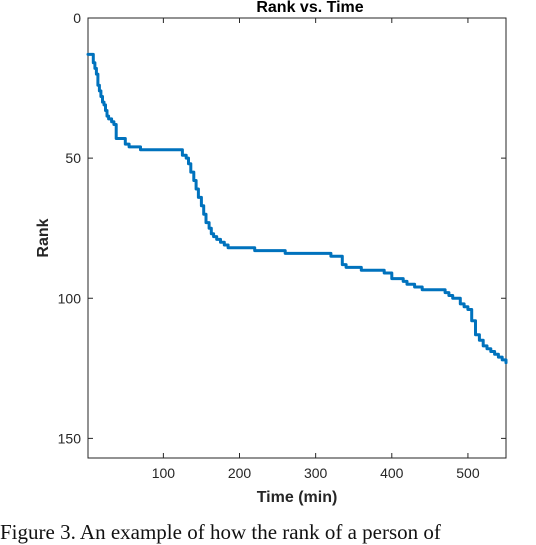 This screenshot has height=545, width=536. What do you see at coordinates (77, 18) in the screenshot?
I see `y-tick-label: 0` at bounding box center [77, 18].